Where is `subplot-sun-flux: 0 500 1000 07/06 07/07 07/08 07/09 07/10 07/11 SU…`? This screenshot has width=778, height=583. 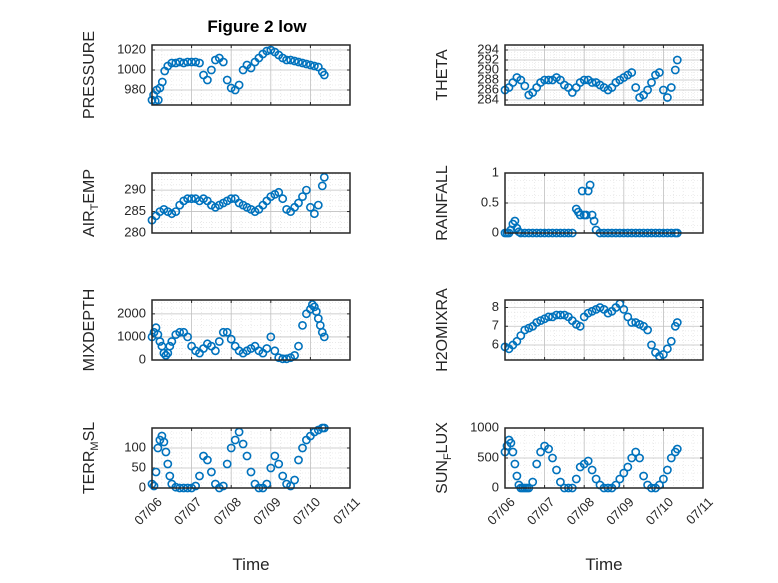
subplot-sun-flux: 0 500 1000 07/06 07/07 07/08 07/09 07/10 07/11 SU… is located at coordinates (575, 496).